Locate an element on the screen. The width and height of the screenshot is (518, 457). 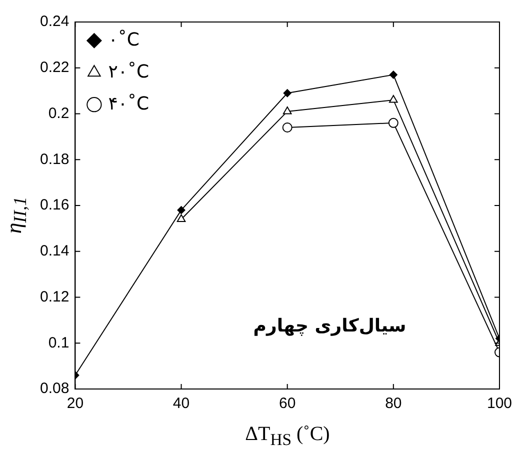
y-tick-label: 0.18 is located at coordinates (55, 159).